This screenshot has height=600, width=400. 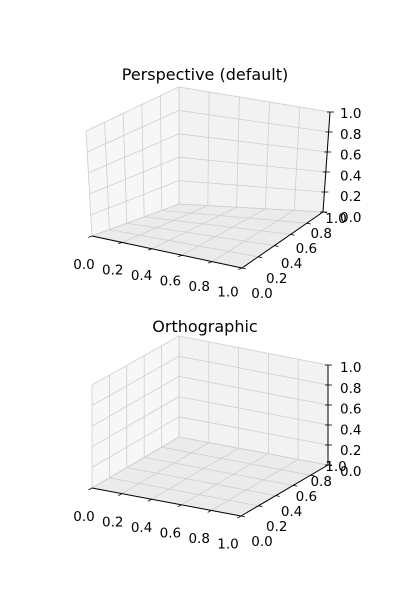 I want to click on y-tick-label: 0.2, so click(x=276, y=279).